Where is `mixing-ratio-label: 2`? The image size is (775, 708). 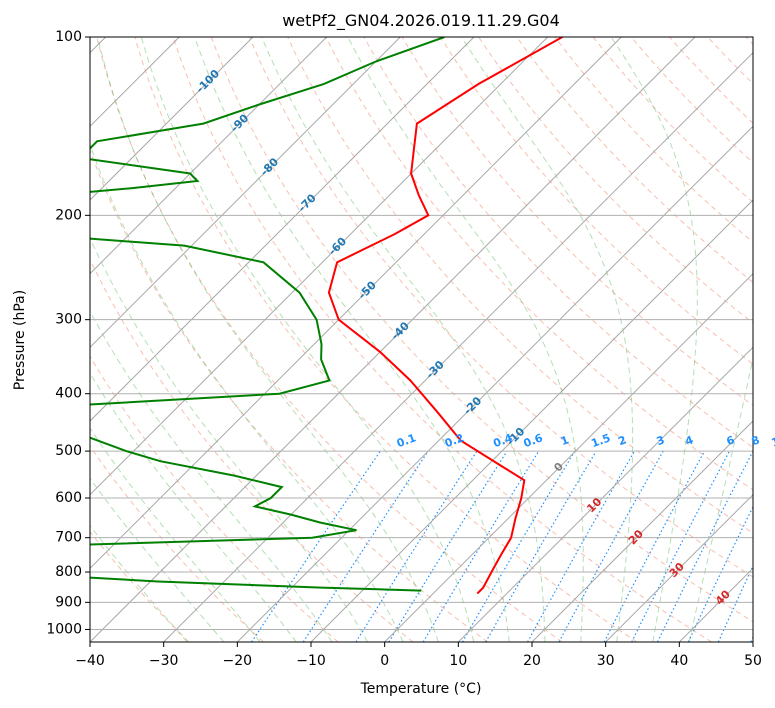 mixing-ratio-label: 2 is located at coordinates (622, 440).